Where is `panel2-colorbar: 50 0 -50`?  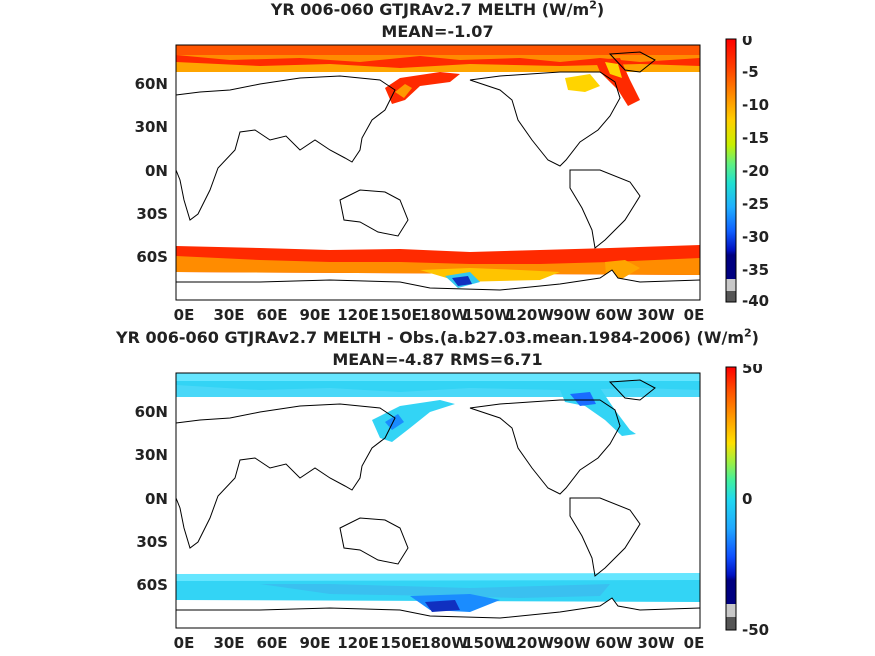 panel2-colorbar: 50 0 -50 is located at coordinates (747, 500).